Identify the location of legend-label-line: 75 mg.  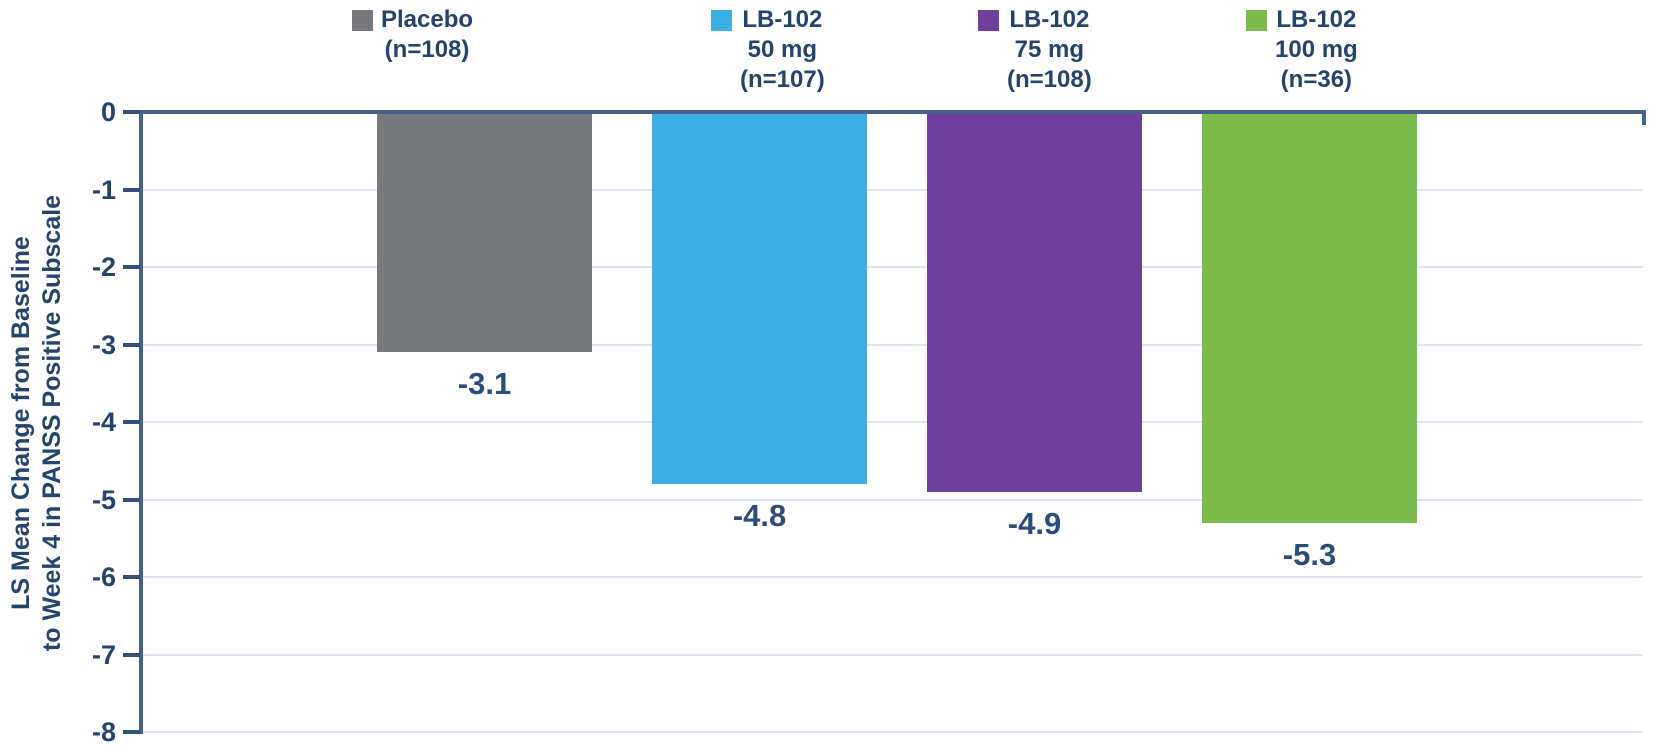
(1049, 49).